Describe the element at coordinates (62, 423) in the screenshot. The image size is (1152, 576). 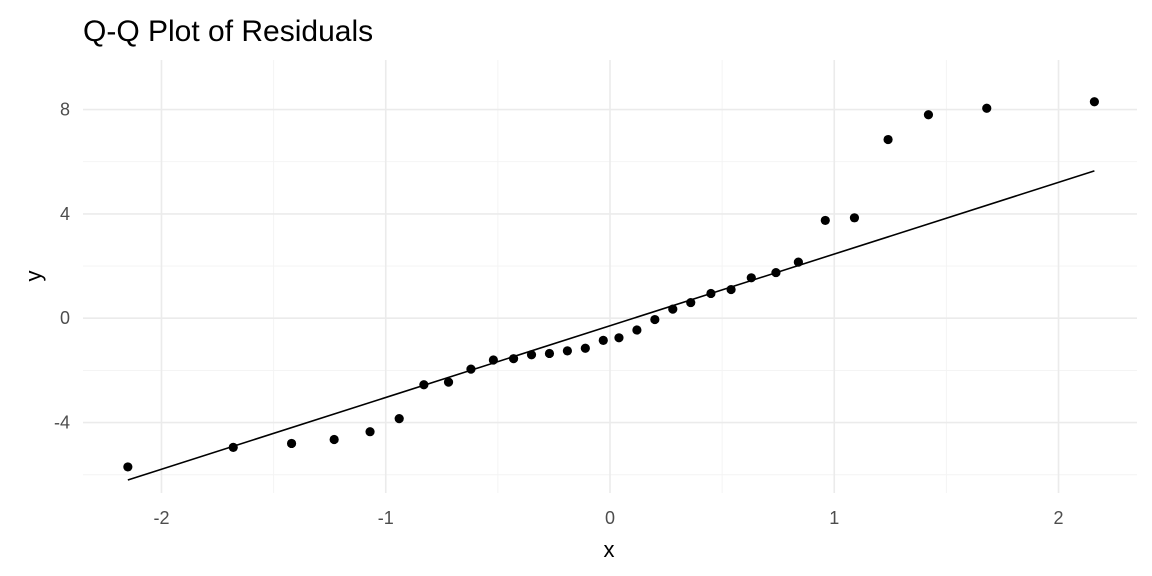
I see `y-tick-label: -4` at that location.